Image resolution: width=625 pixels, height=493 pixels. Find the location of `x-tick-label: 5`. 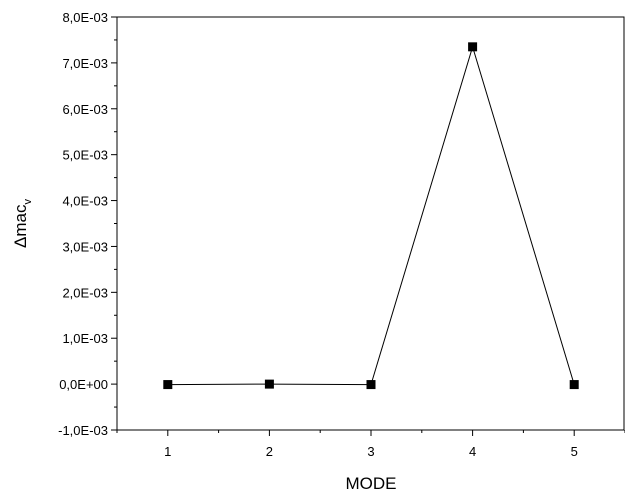

x-tick-label: 5 is located at coordinates (574, 451).